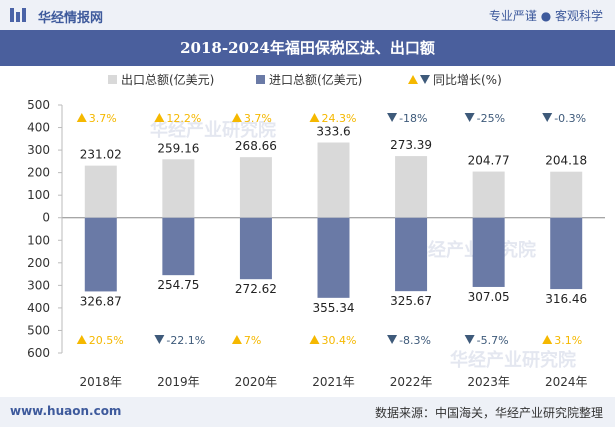  What do you see at coordinates (413, 118) in the screenshot?
I see `export-growth-label: -18%` at bounding box center [413, 118].